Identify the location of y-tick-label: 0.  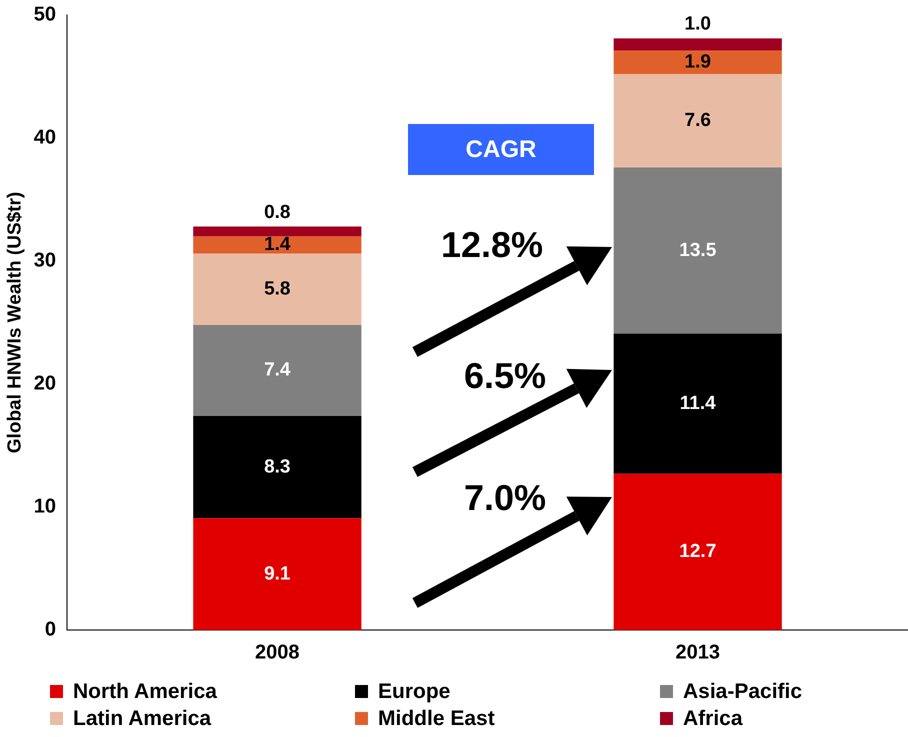
(50, 629).